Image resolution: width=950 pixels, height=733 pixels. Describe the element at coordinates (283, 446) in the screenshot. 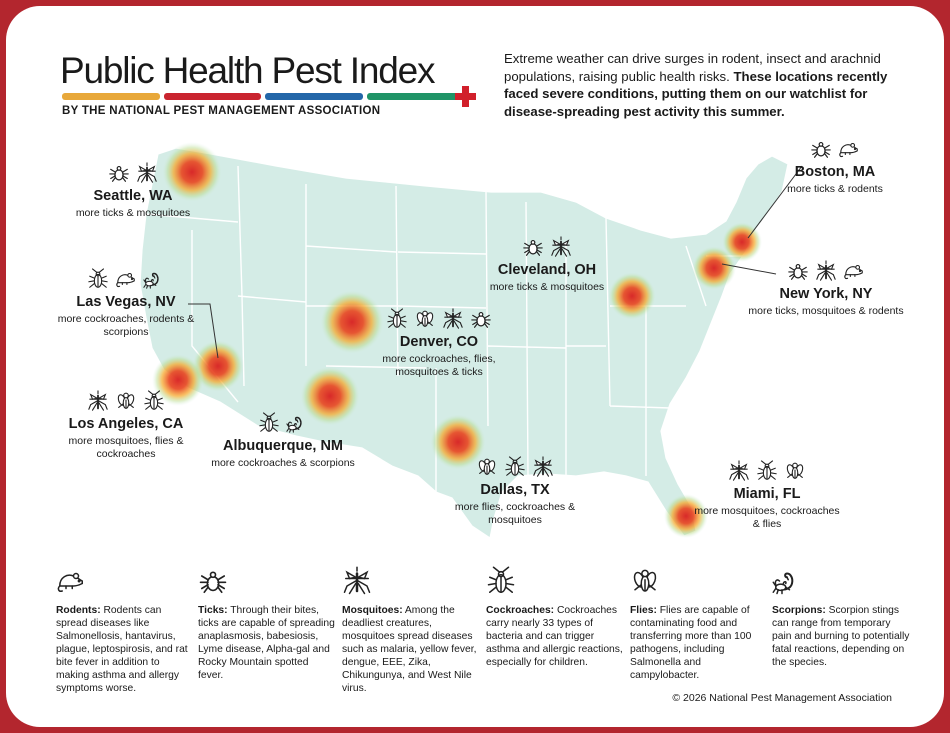

I see `city-name: Albuquerque, NM` at that location.